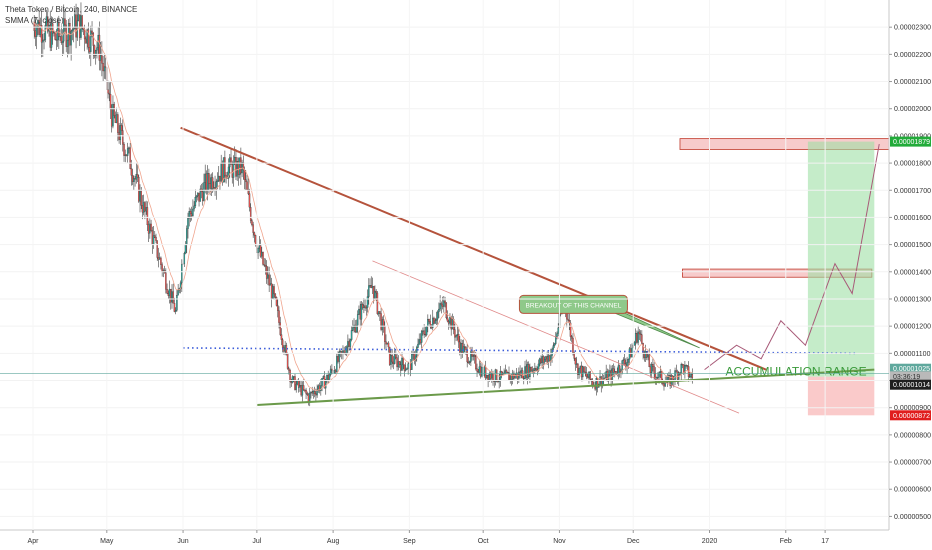 The height and width of the screenshot is (550, 932). I want to click on support-line, so click(565, 387).